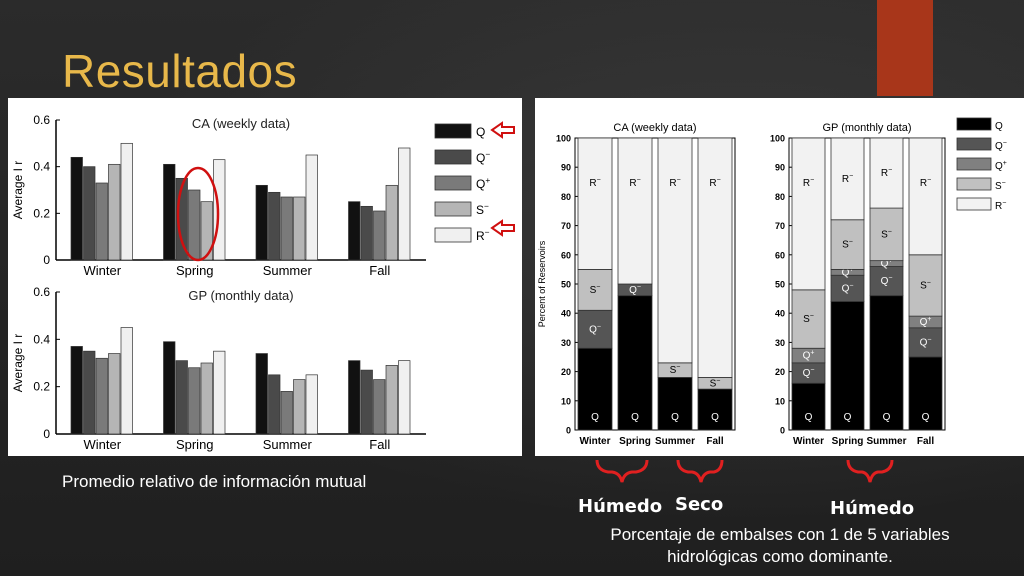 The image size is (1024, 576). I want to click on seg-label-2-winter-3: S−, so click(595, 290).